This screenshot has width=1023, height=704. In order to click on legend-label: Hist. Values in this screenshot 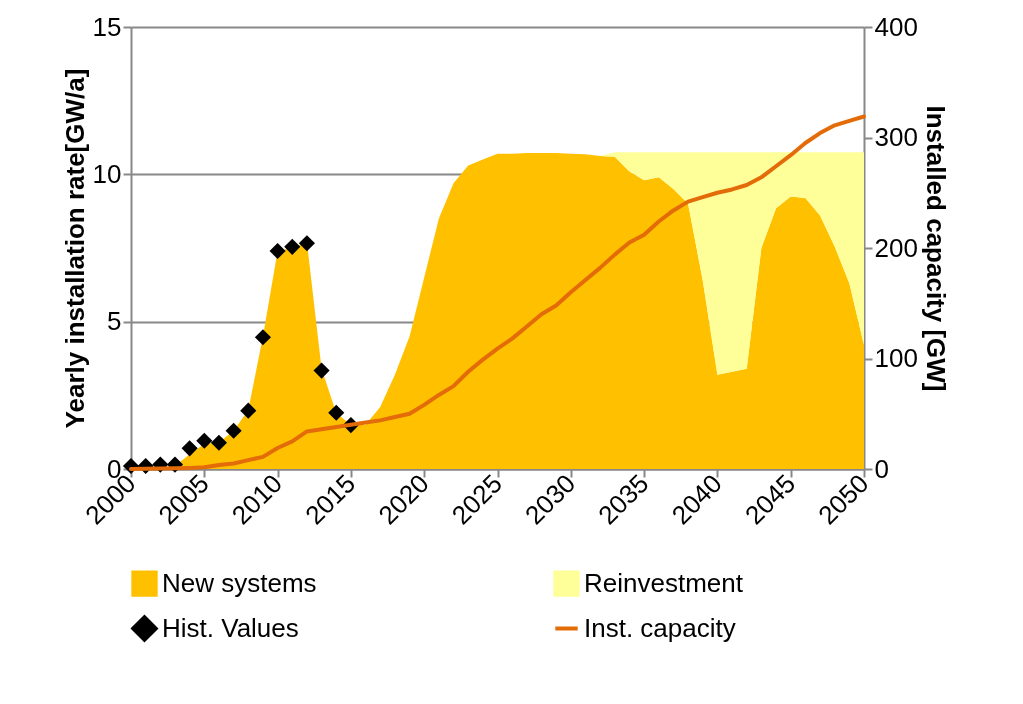, I will do `click(230, 627)`.